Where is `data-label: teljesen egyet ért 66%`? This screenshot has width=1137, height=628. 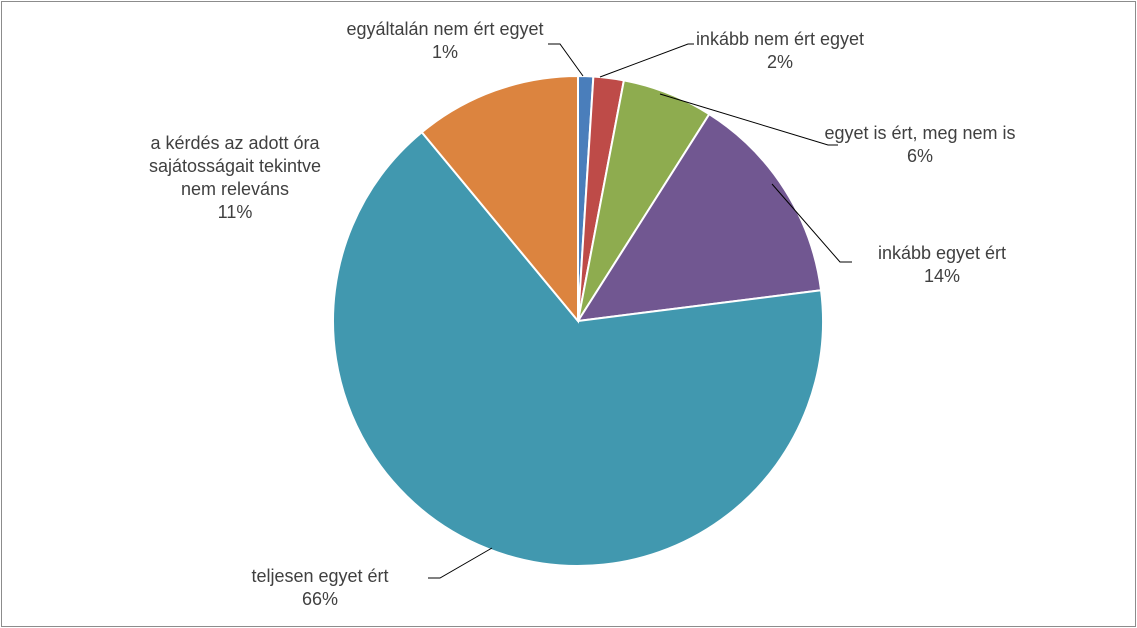 data-label: teljesen egyet ért 66% is located at coordinates (320, 588).